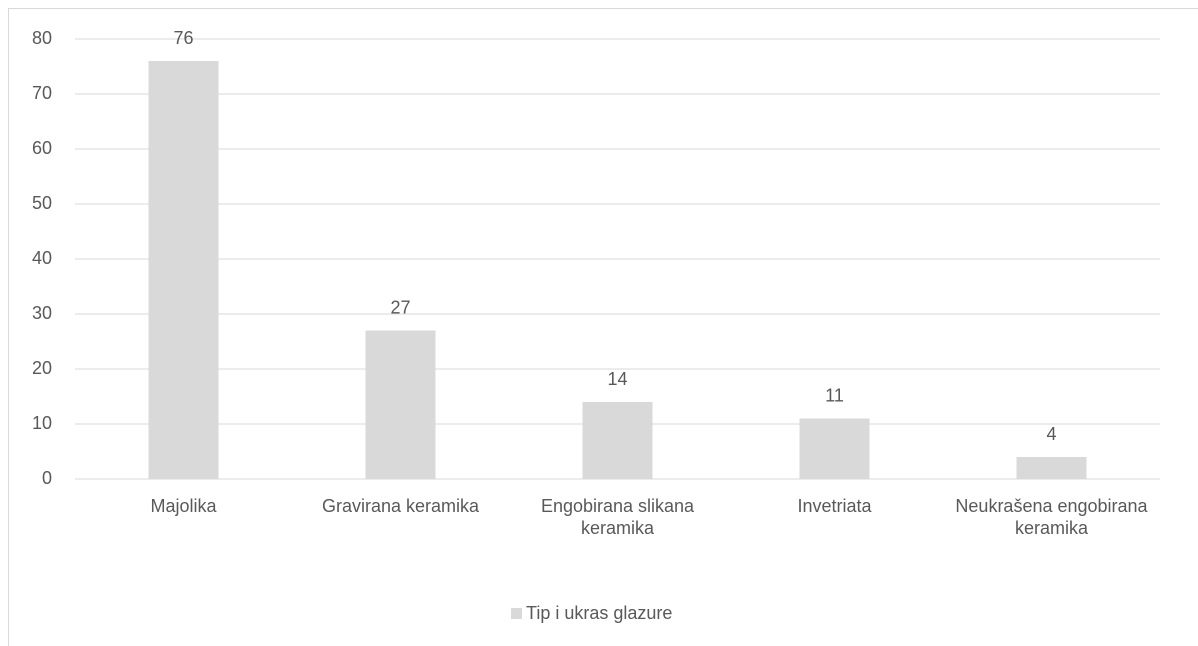 The width and height of the screenshot is (1198, 646). What do you see at coordinates (42, 313) in the screenshot?
I see `y-tick-label: 30` at bounding box center [42, 313].